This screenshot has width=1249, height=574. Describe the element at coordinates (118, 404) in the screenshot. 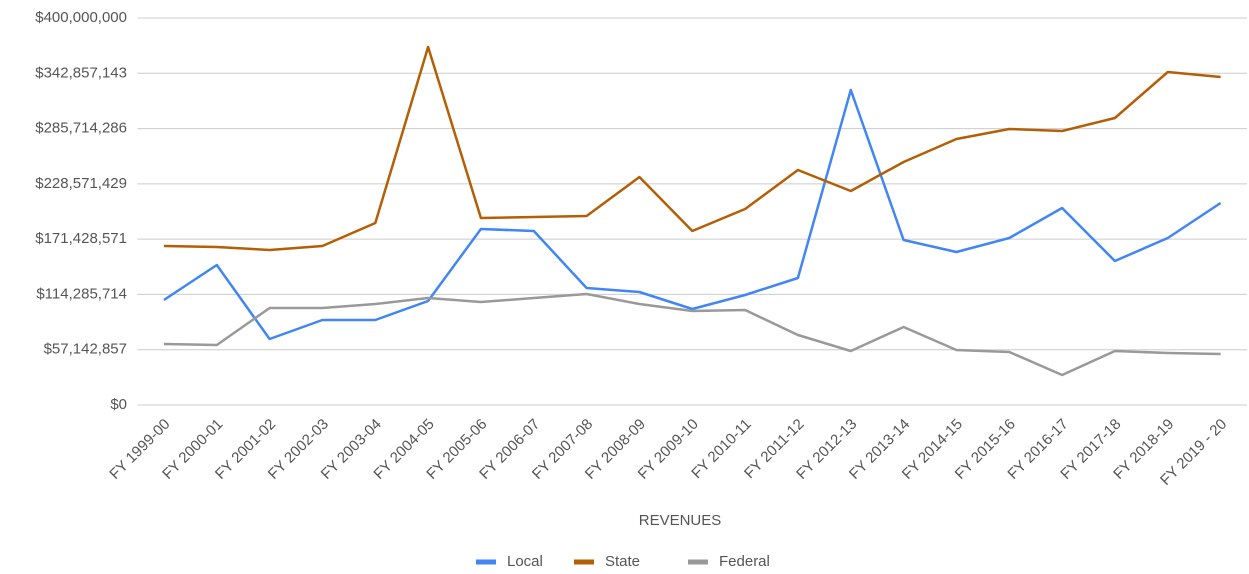

I see `y-tick-label: $0` at that location.